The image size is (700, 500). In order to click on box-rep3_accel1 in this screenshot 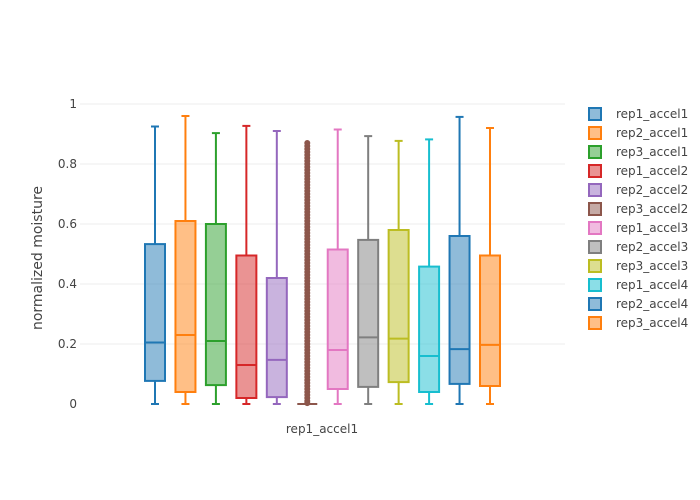, I will do `click(215, 268)`.